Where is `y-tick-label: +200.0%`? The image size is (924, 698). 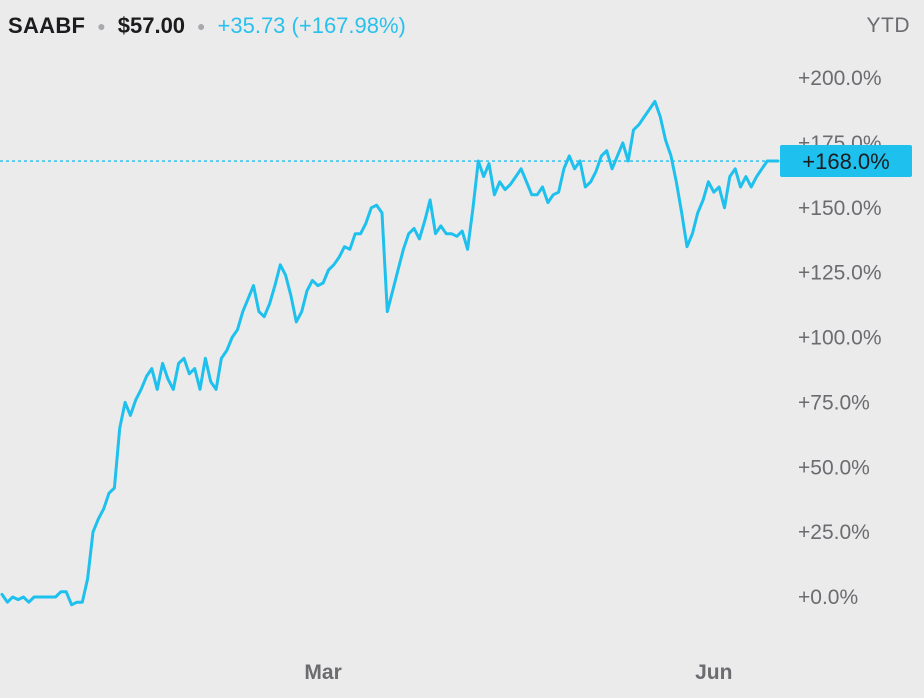 y-tick-label: +200.0% is located at coordinates (840, 78).